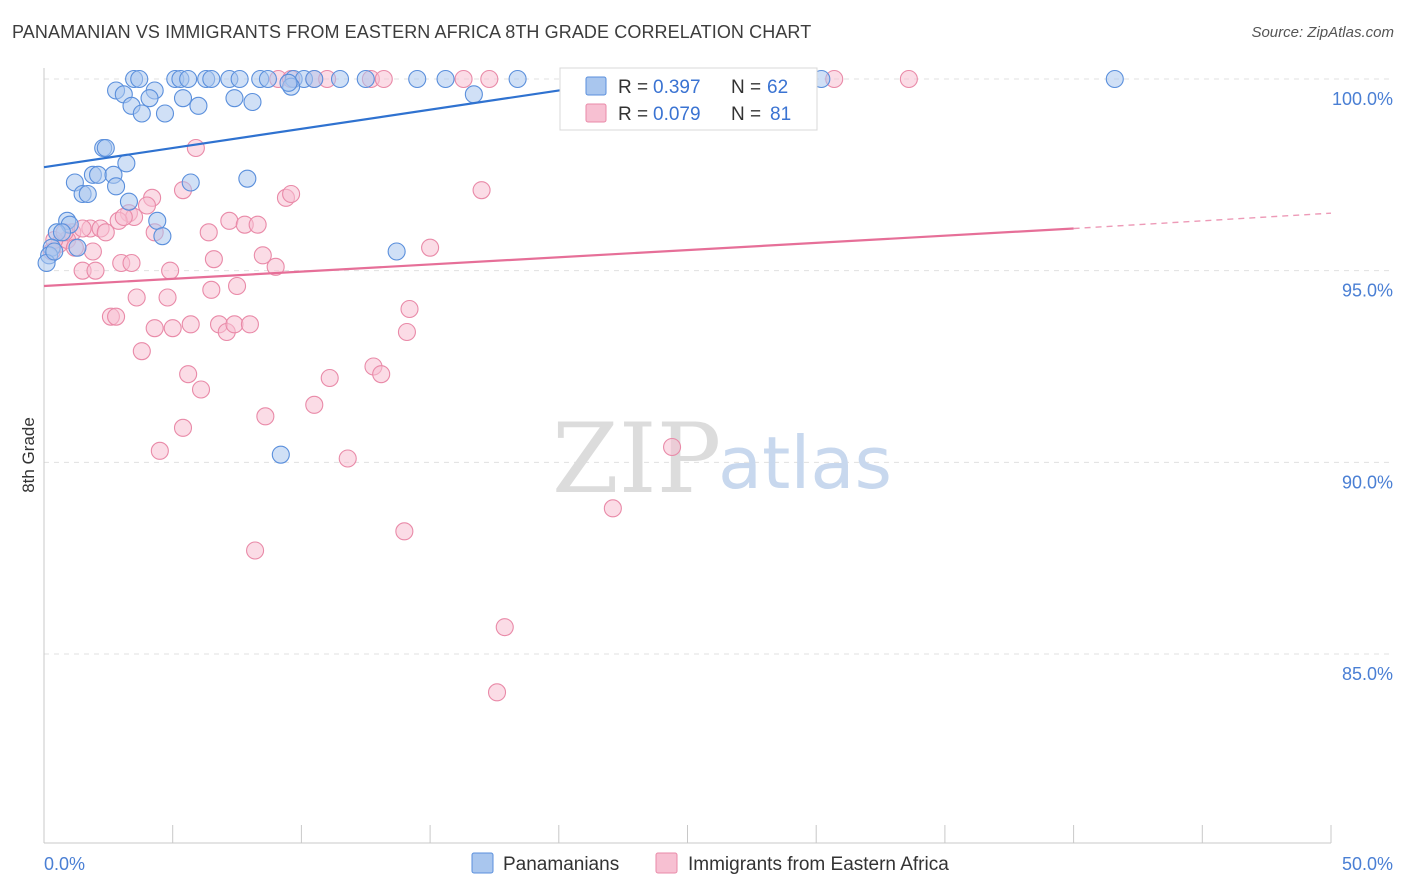 The width and height of the screenshot is (1406, 892). I want to click on legend-n-label-blue: N =, so click(746, 87).